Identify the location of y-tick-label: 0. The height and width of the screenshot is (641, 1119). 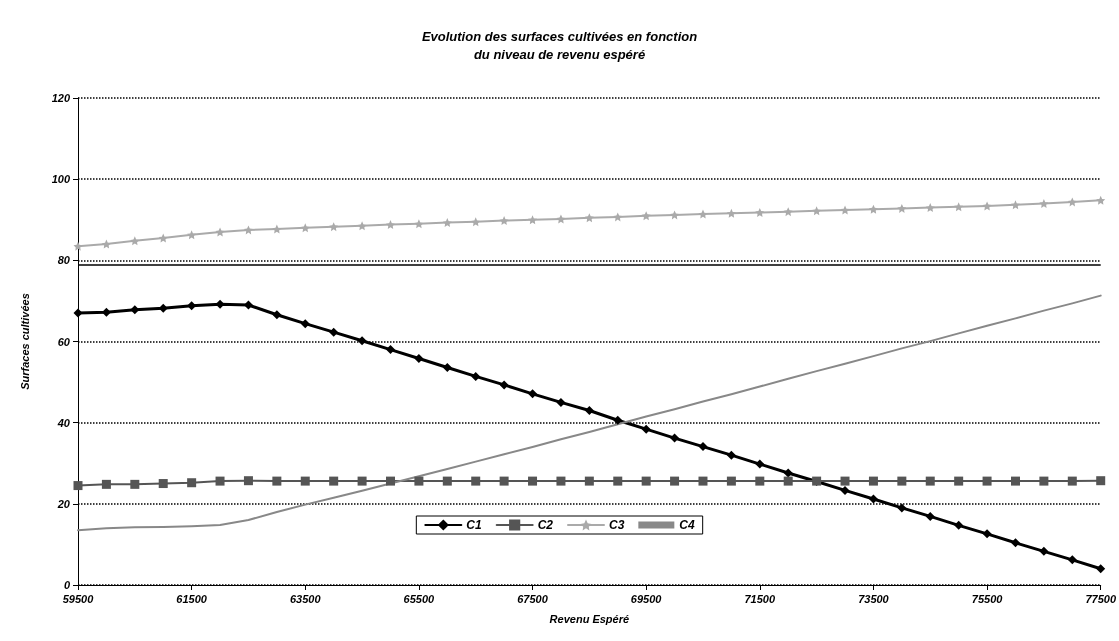
(67, 585).